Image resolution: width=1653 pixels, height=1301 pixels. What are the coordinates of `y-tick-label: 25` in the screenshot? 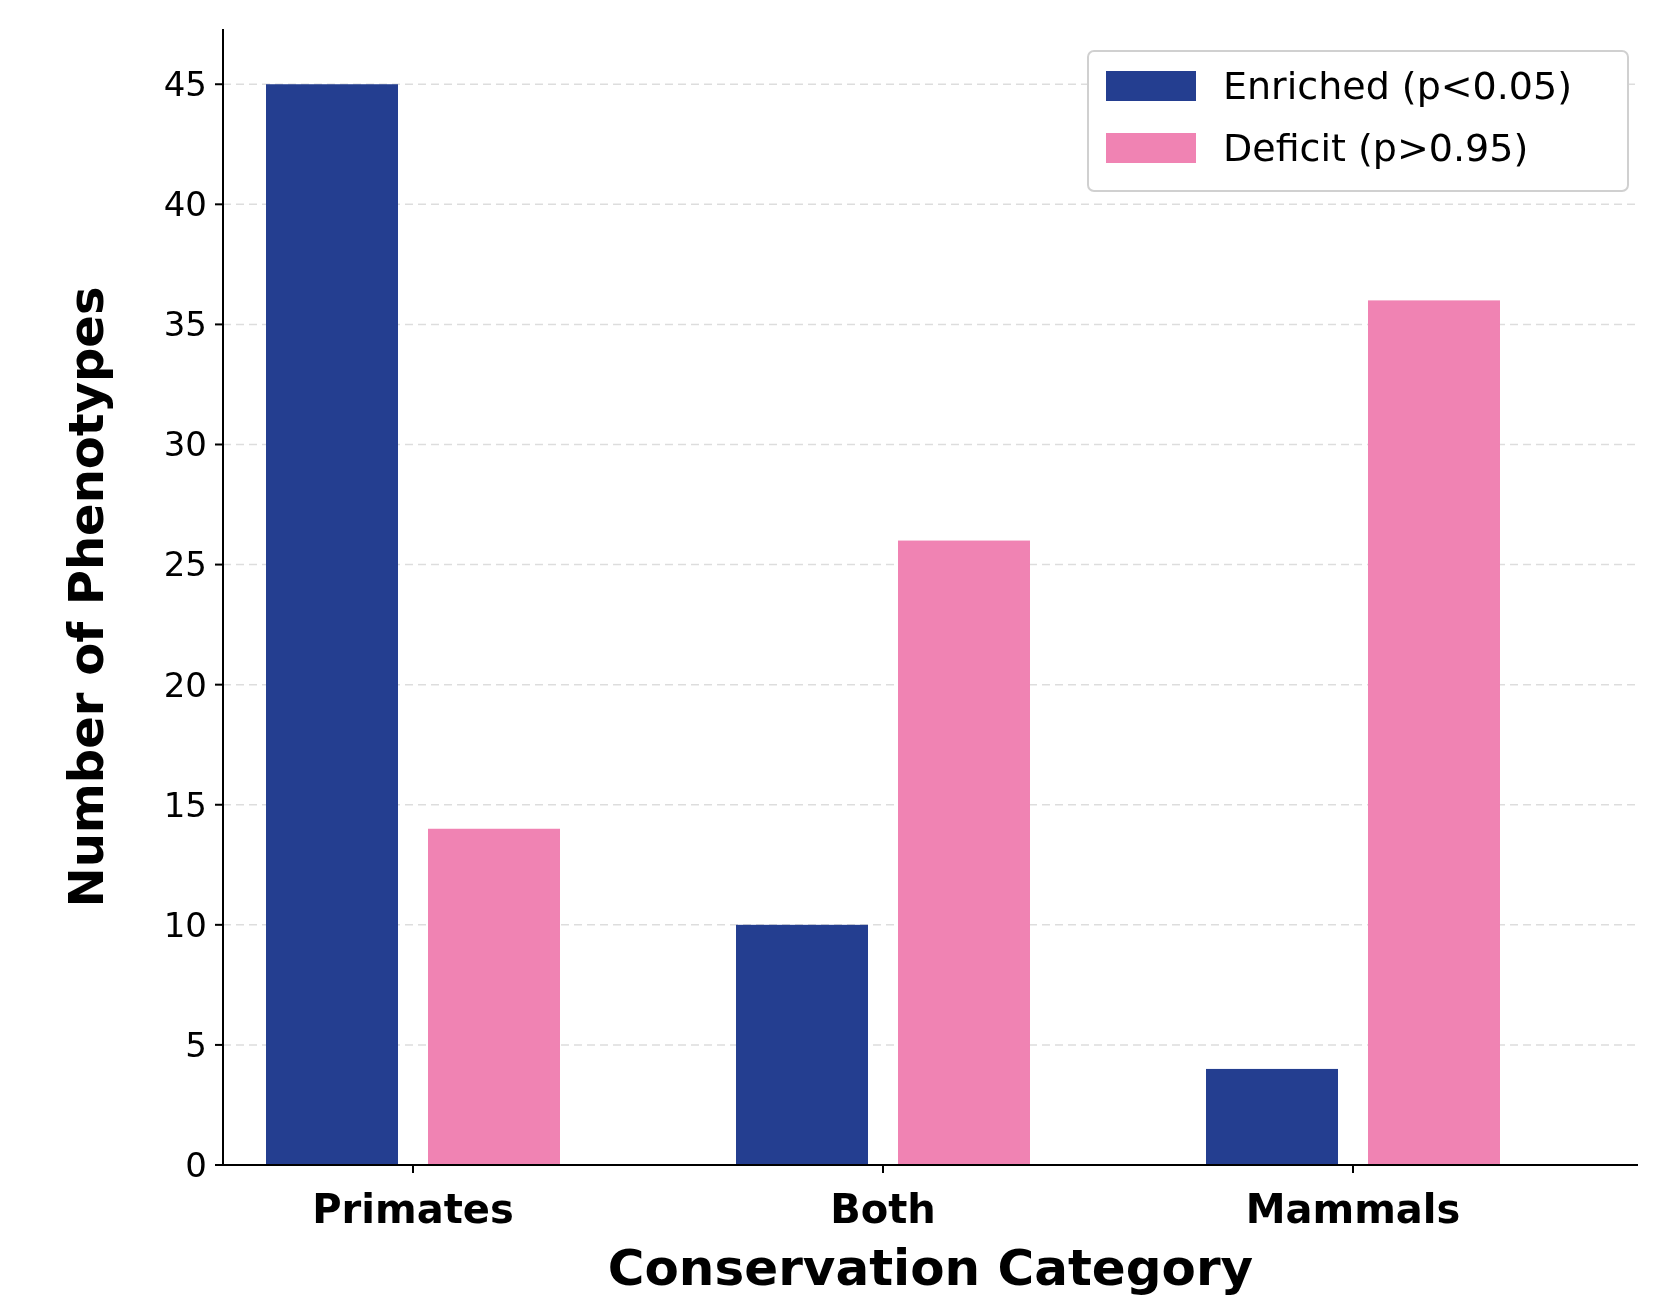 It's located at (185, 564).